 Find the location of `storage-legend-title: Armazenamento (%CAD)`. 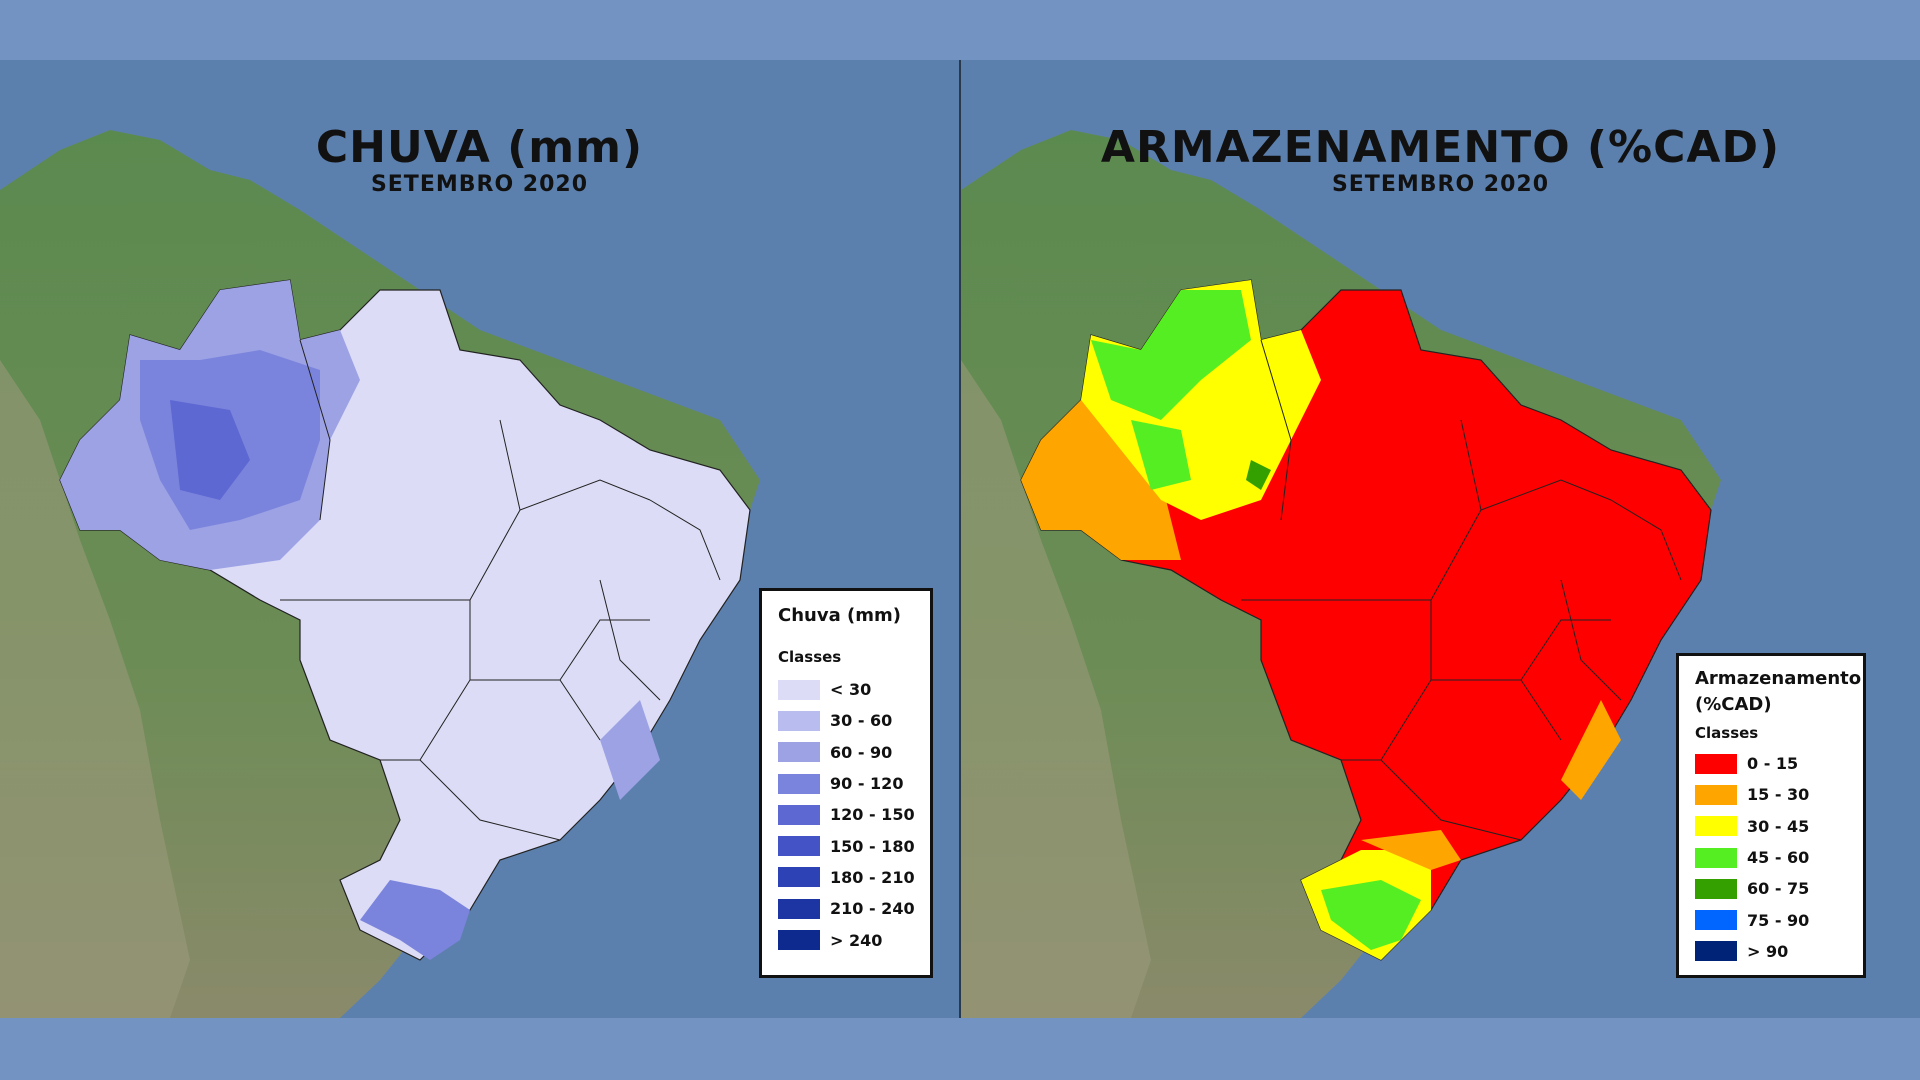

storage-legend-title: Armazenamento (%CAD) is located at coordinates (1779, 692).